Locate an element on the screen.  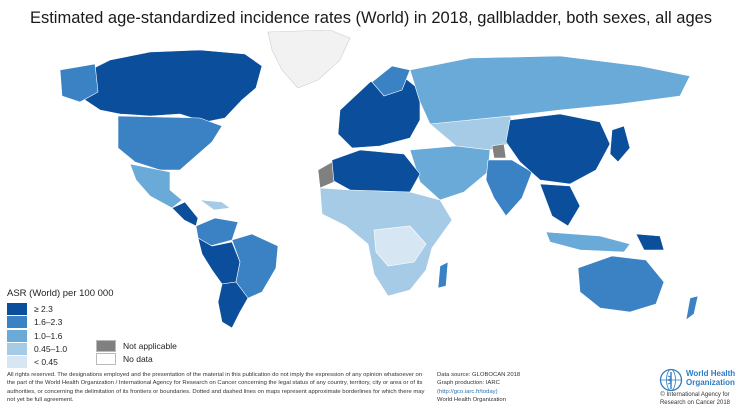
legend-item: < 0.45 is located at coordinates (37, 362).